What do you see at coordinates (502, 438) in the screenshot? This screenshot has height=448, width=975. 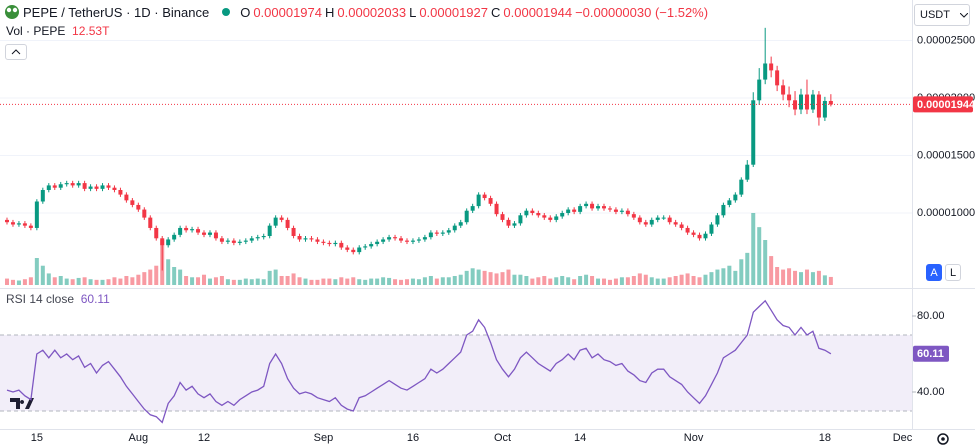 I see `x-tick-label: Oct` at bounding box center [502, 438].